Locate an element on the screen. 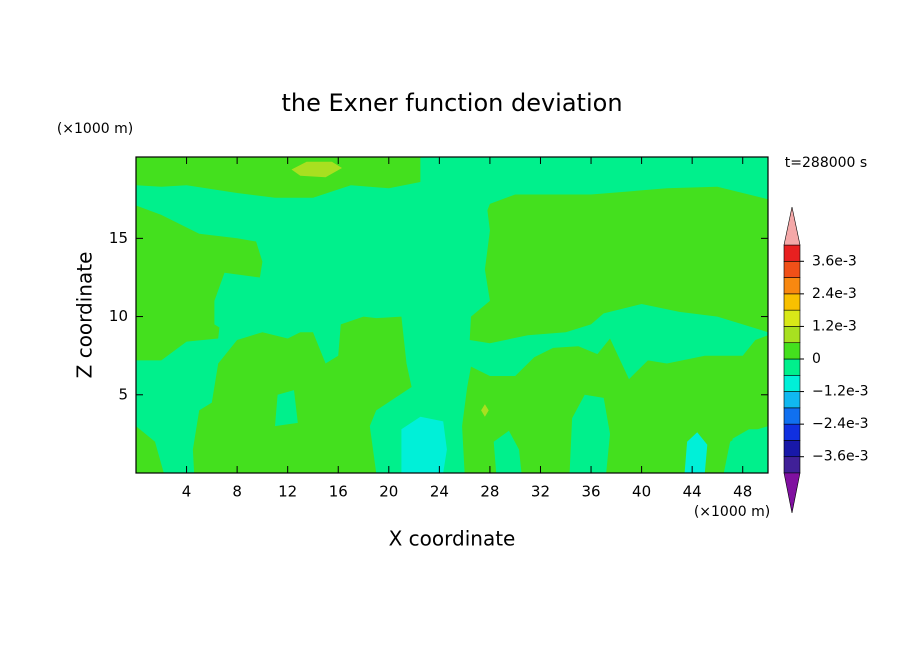 The width and height of the screenshot is (904, 658). x-tick-label: 12 is located at coordinates (287, 492).